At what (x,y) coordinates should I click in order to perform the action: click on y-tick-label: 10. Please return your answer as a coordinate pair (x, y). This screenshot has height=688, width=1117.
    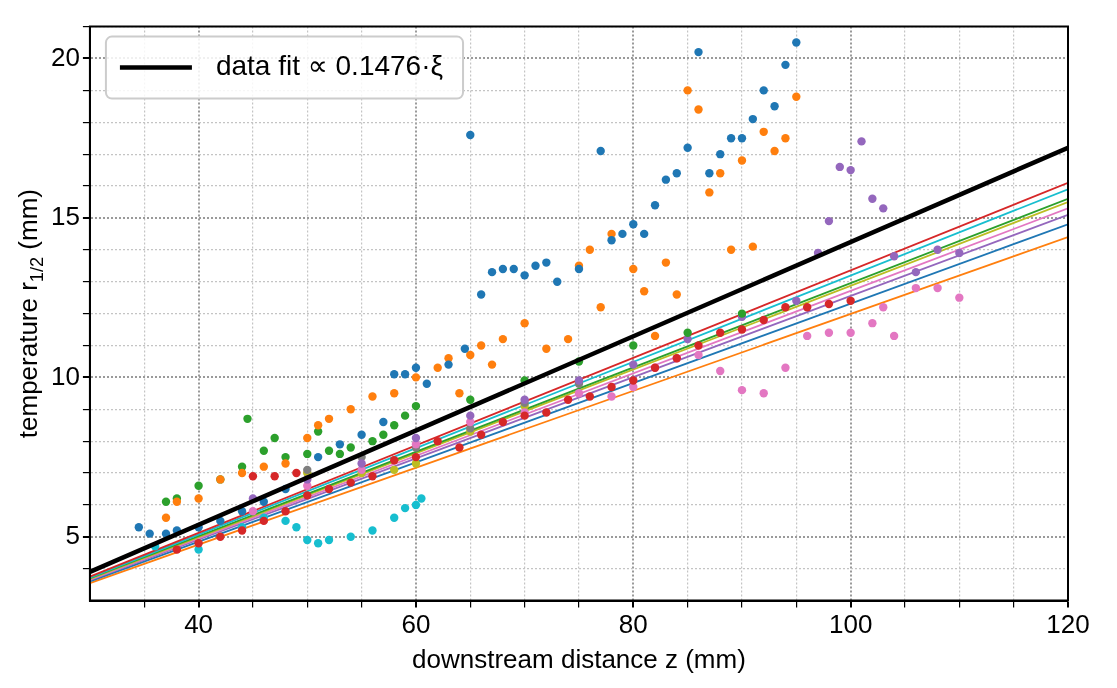
    Looking at the image, I should click on (65, 375).